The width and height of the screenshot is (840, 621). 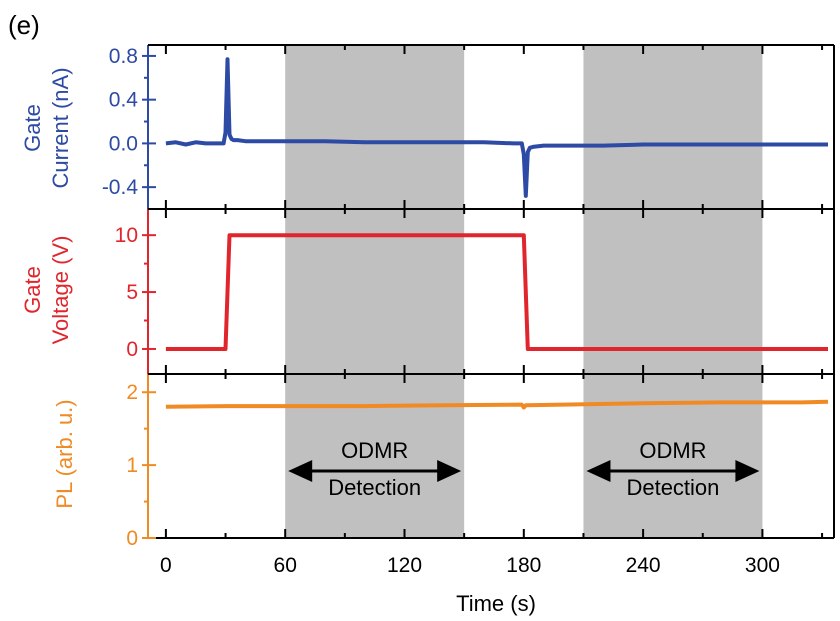 What do you see at coordinates (643, 565) in the screenshot?
I see `xtick-label: 240` at bounding box center [643, 565].